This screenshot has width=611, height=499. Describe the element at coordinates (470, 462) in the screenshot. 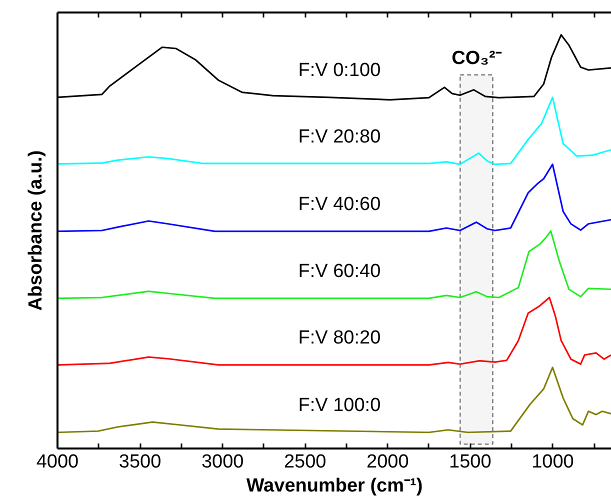

I see `x-tick-label: 1500` at that location.